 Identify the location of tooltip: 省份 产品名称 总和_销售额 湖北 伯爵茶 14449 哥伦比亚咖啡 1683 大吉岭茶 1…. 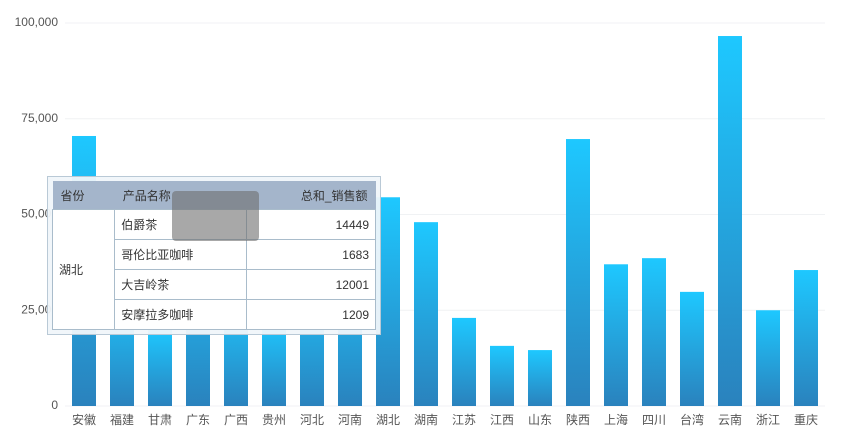
(214, 255).